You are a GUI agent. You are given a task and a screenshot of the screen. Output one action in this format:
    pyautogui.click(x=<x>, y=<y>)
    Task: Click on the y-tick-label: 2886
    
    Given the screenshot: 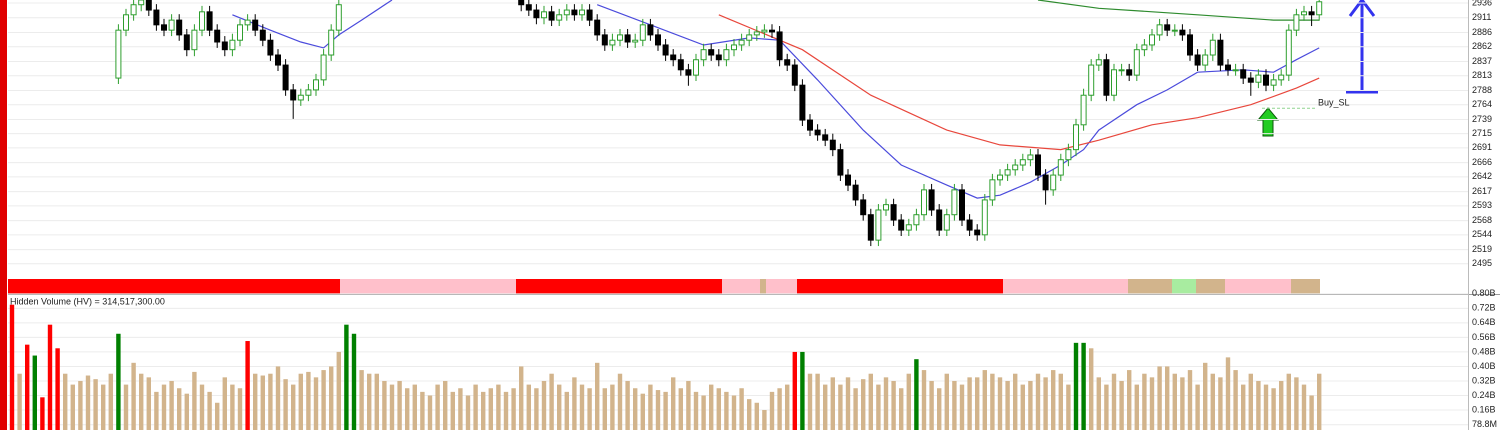 What is the action you would take?
    pyautogui.click(x=1482, y=32)
    